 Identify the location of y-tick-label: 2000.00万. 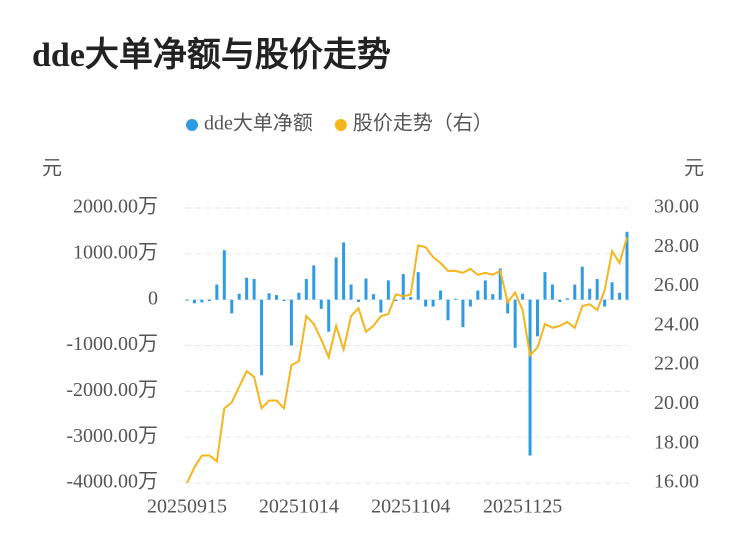
(115, 207).